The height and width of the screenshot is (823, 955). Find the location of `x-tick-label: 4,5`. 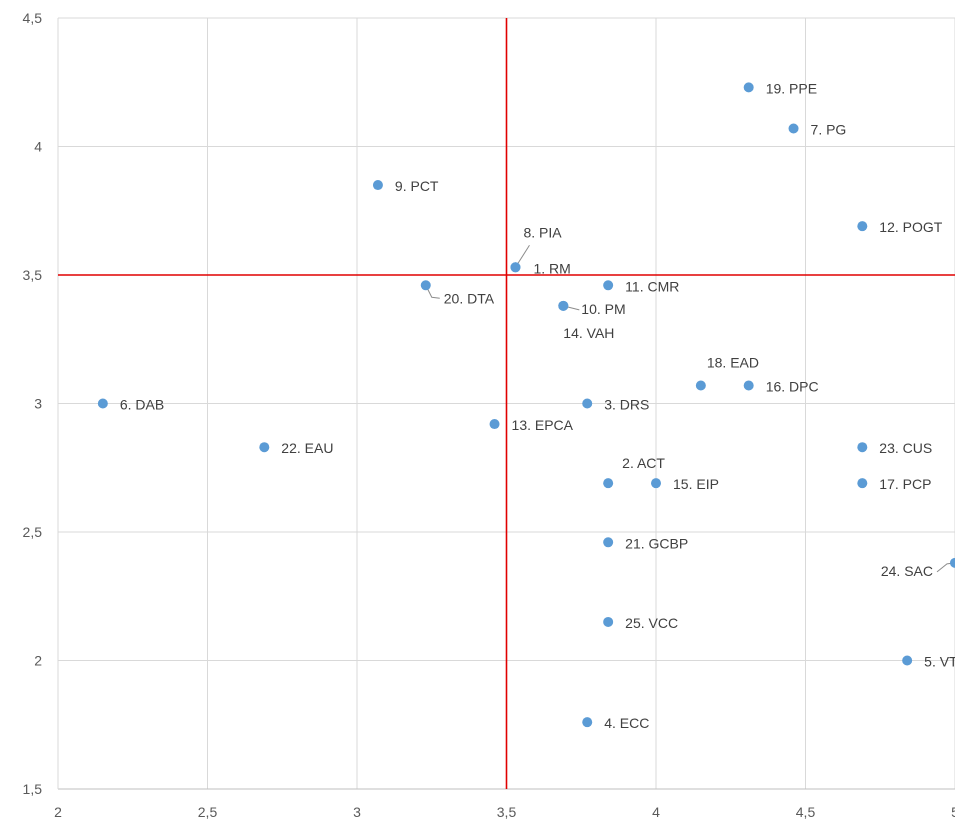

x-tick-label: 4,5 is located at coordinates (806, 812).